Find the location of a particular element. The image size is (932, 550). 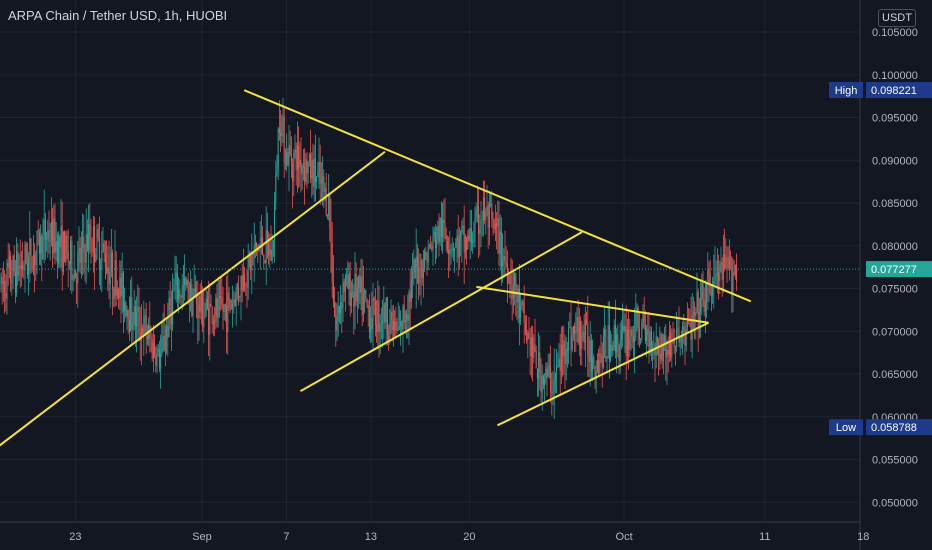

currency-selector: USDT is located at coordinates (897, 18).